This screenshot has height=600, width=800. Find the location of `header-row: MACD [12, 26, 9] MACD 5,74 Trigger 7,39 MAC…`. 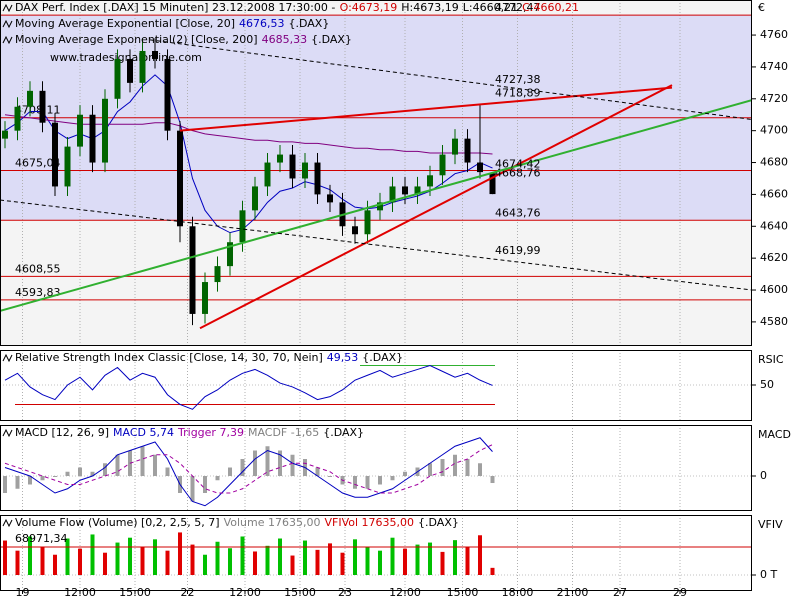

header-row: MACD [12, 26, 9] MACD 5,74 Trigger 7,39 MAC… is located at coordinates (189, 432).